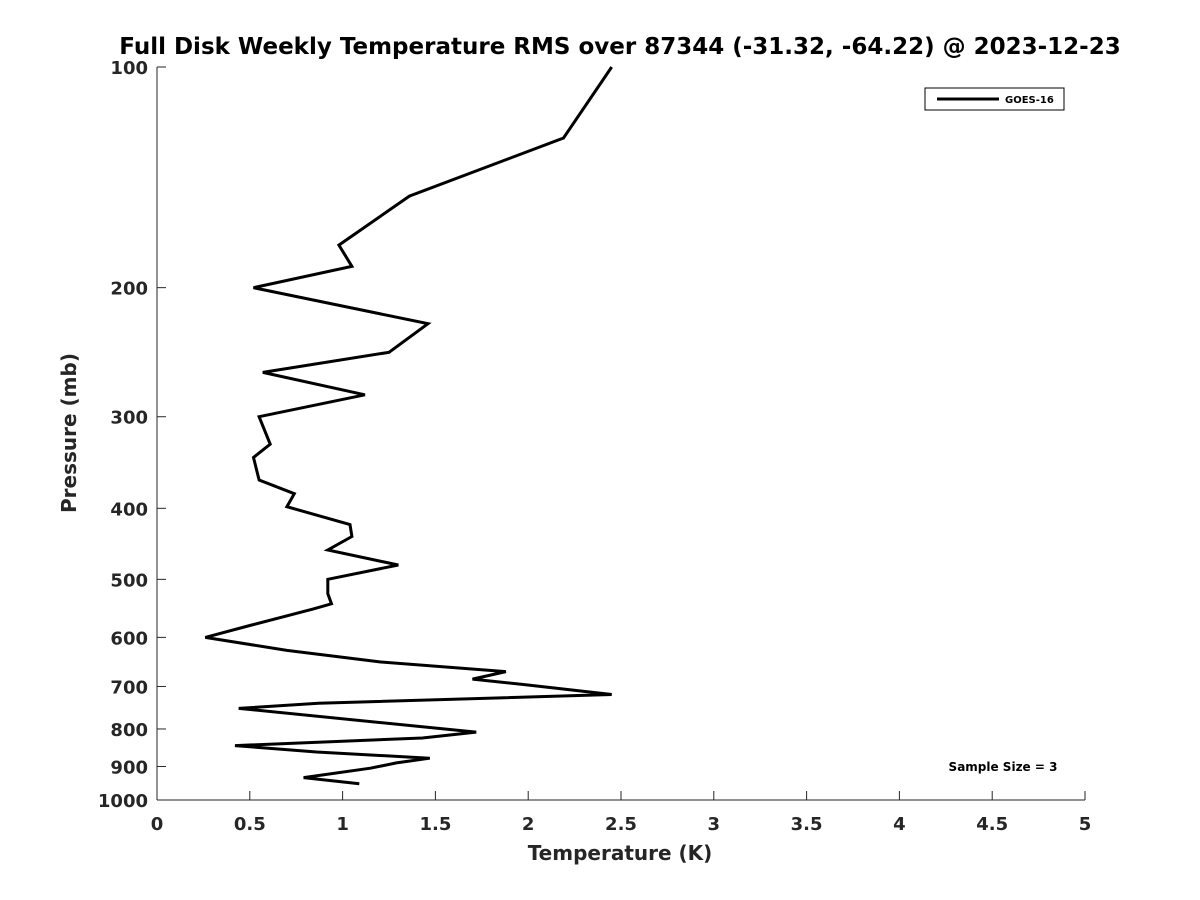 The height and width of the screenshot is (900, 1200). What do you see at coordinates (807, 824) in the screenshot?
I see `x-tick-label: 3.5` at bounding box center [807, 824].